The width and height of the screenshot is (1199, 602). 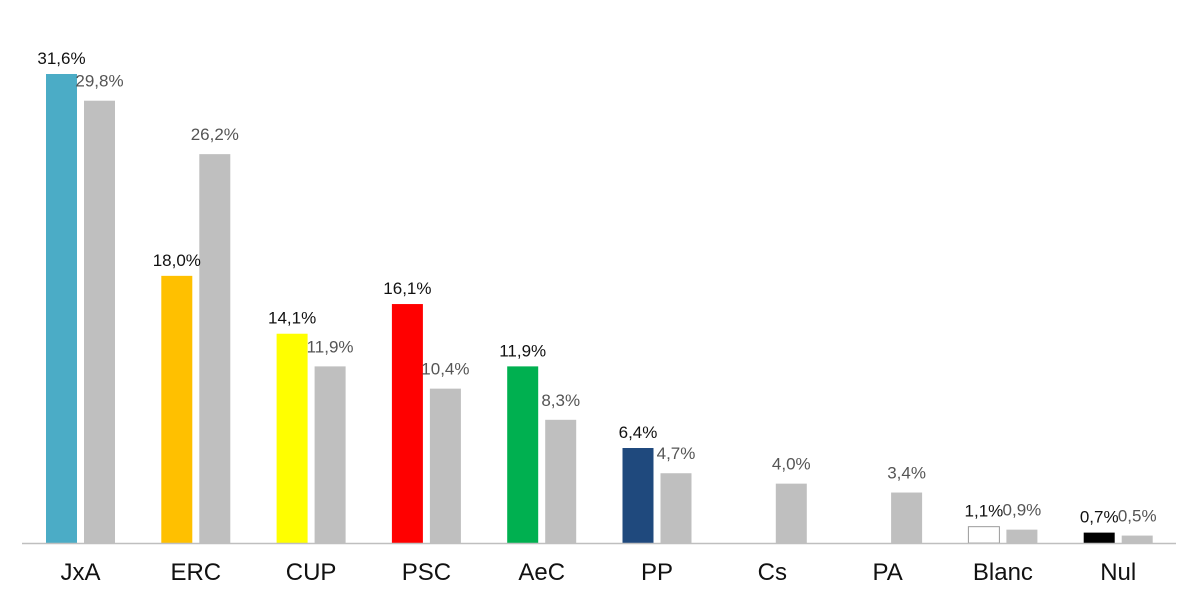 I want to click on bar-previous-jxa, so click(x=99, y=322).